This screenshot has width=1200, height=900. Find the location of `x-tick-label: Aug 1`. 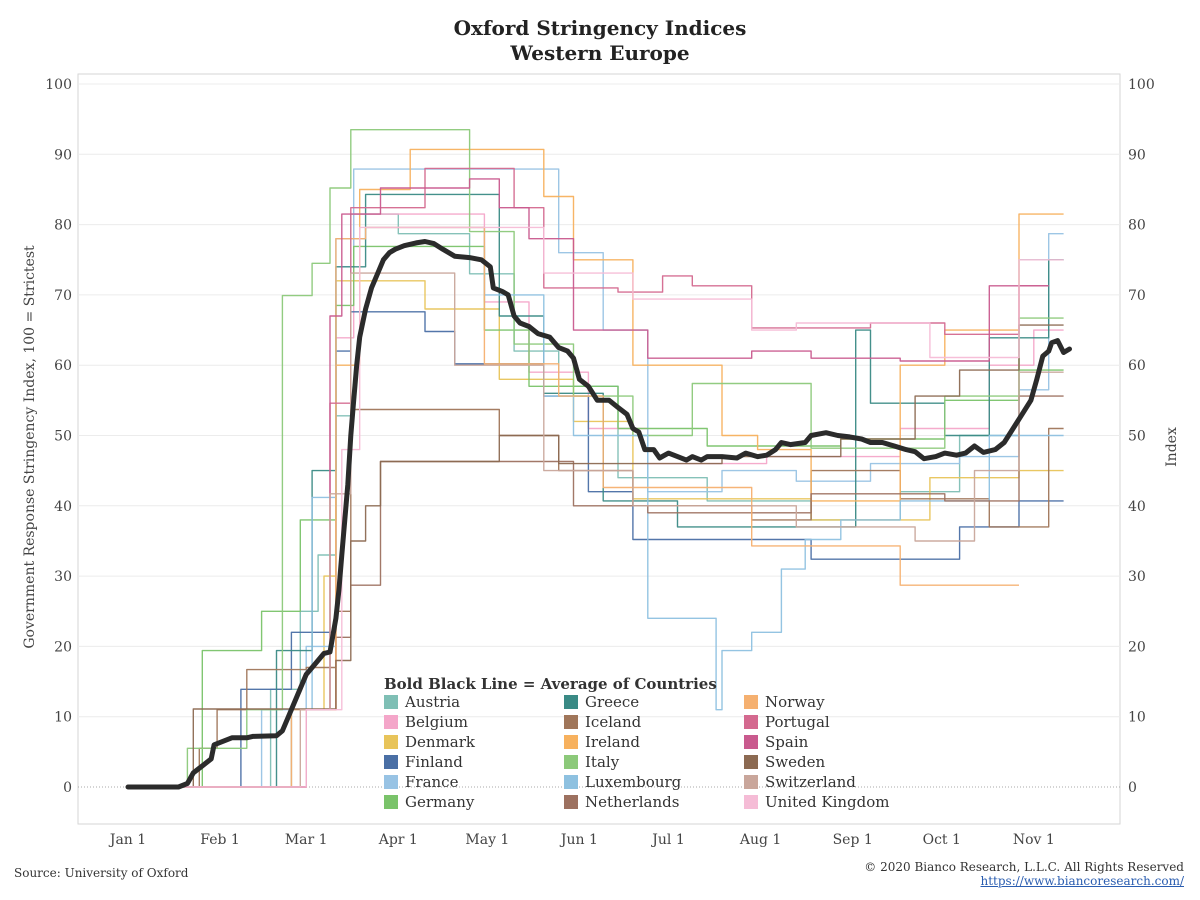

x-tick-label: Aug 1 is located at coordinates (760, 840).